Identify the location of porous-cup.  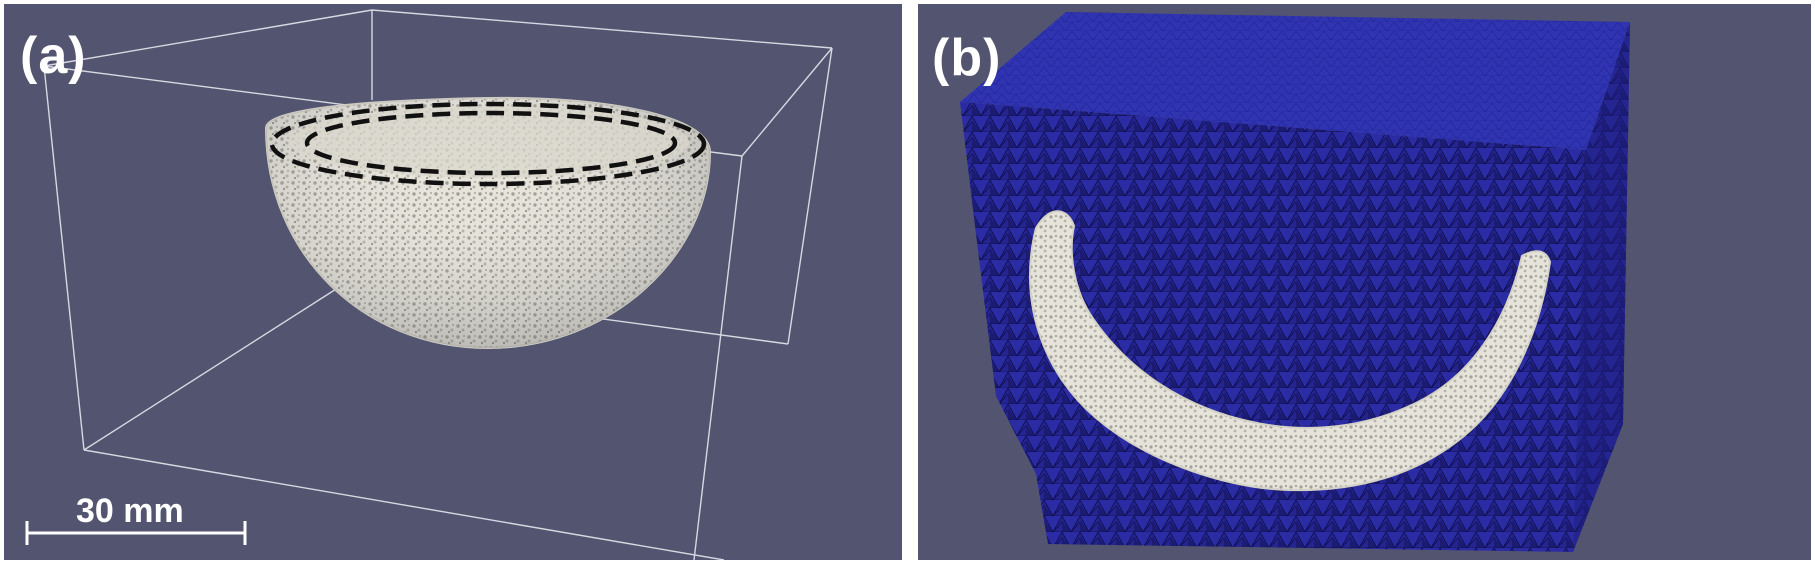
(488, 223).